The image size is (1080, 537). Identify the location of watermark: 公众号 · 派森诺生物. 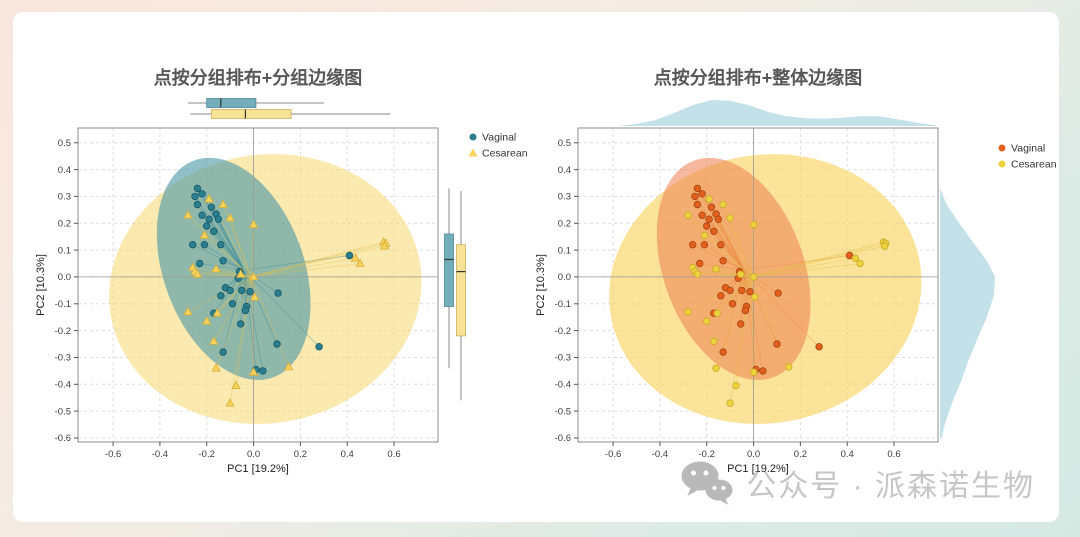
(857, 483).